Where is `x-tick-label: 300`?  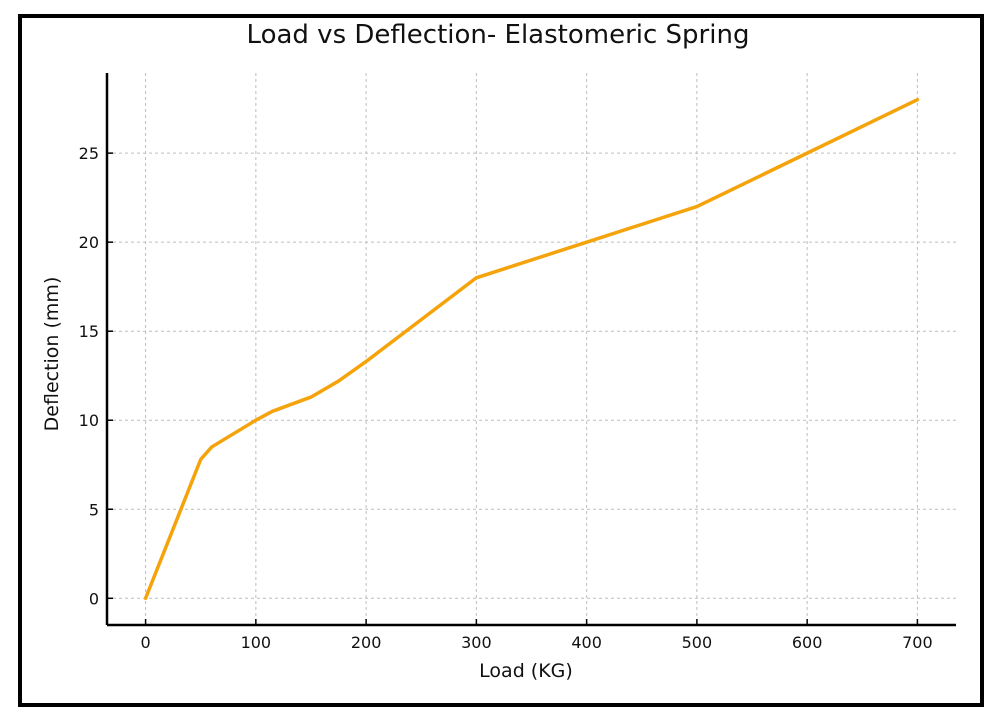 x-tick-label: 300 is located at coordinates (476, 642).